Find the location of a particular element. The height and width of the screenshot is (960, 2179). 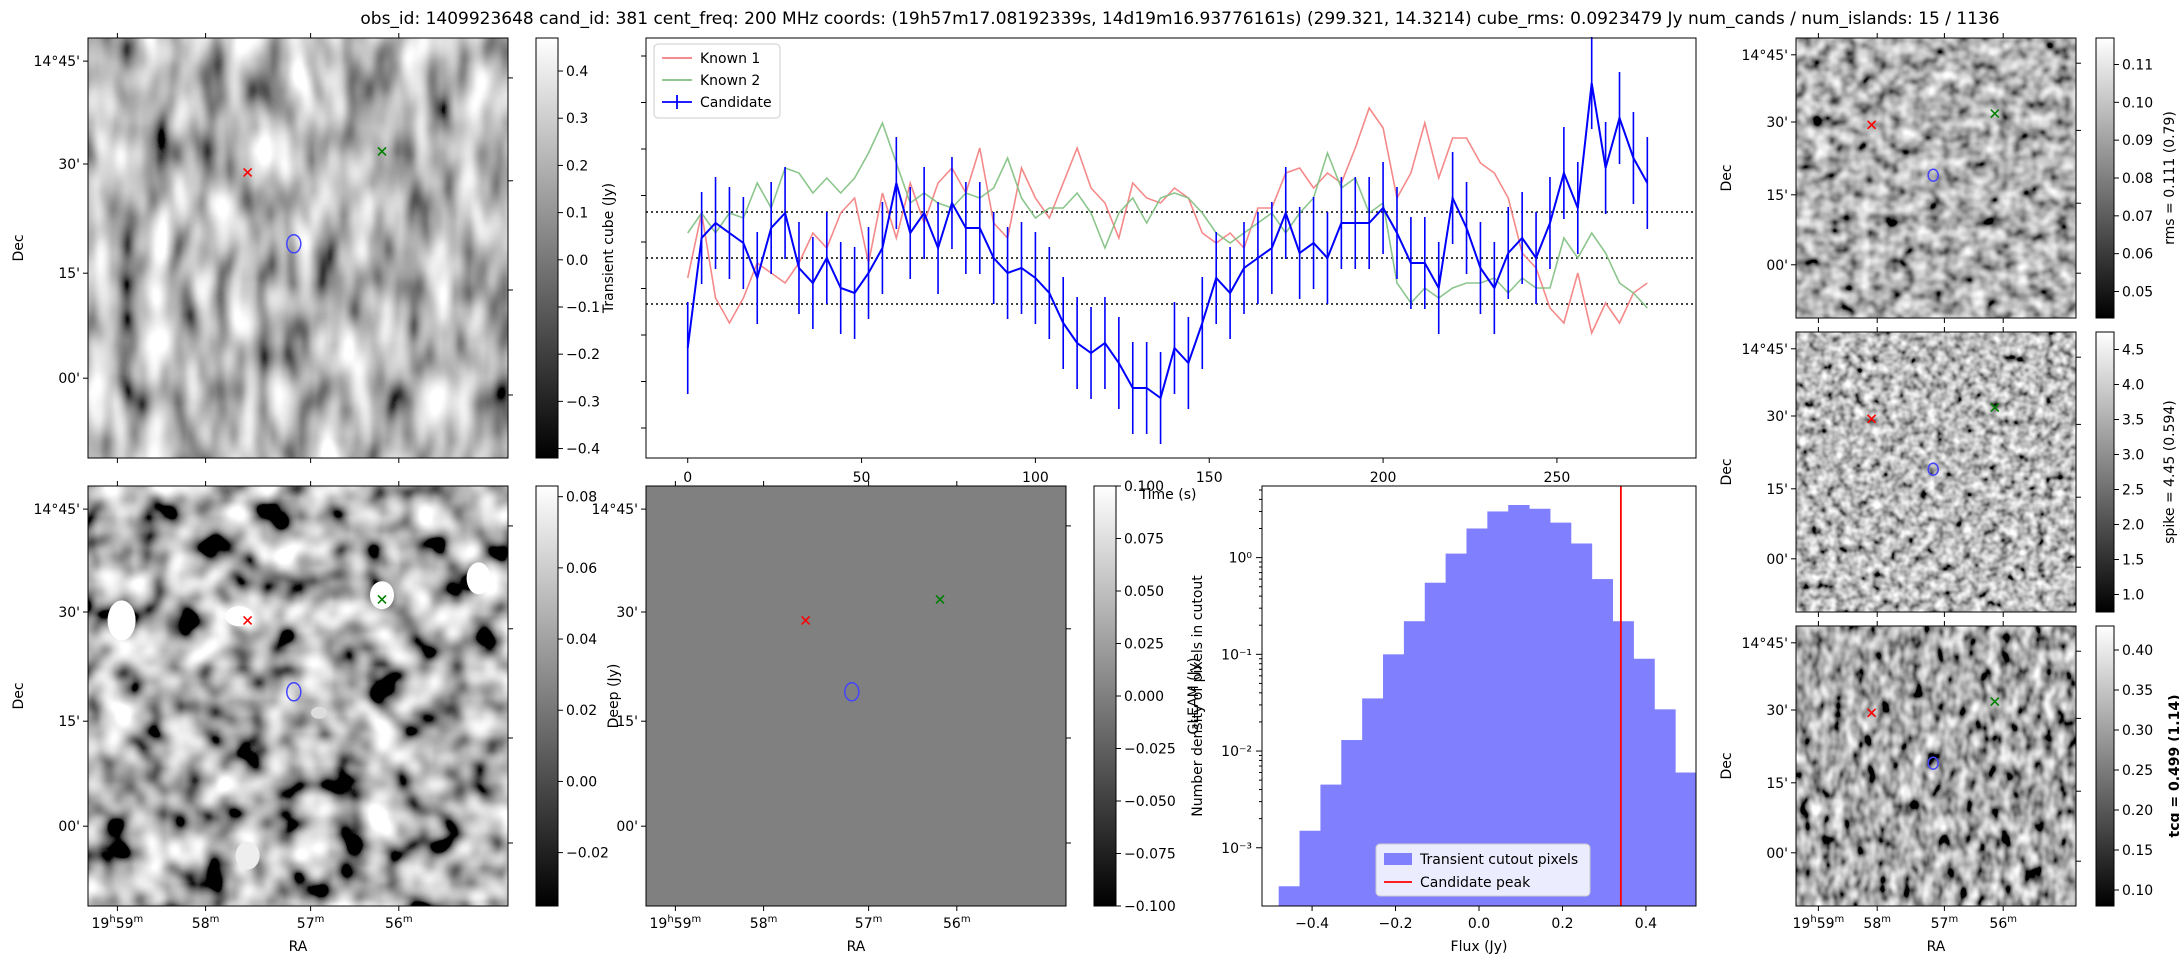

rms-image is located at coordinates (1936, 178).